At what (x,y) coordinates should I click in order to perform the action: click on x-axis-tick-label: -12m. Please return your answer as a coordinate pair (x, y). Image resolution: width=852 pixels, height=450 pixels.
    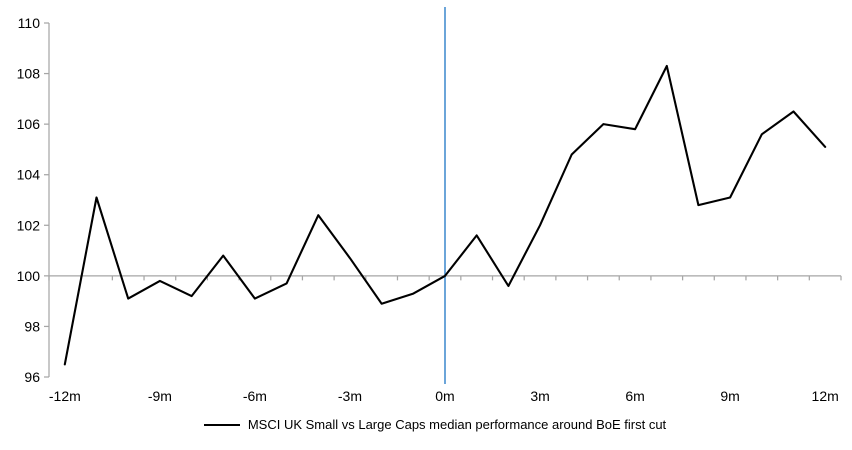
    Looking at the image, I should click on (65, 396).